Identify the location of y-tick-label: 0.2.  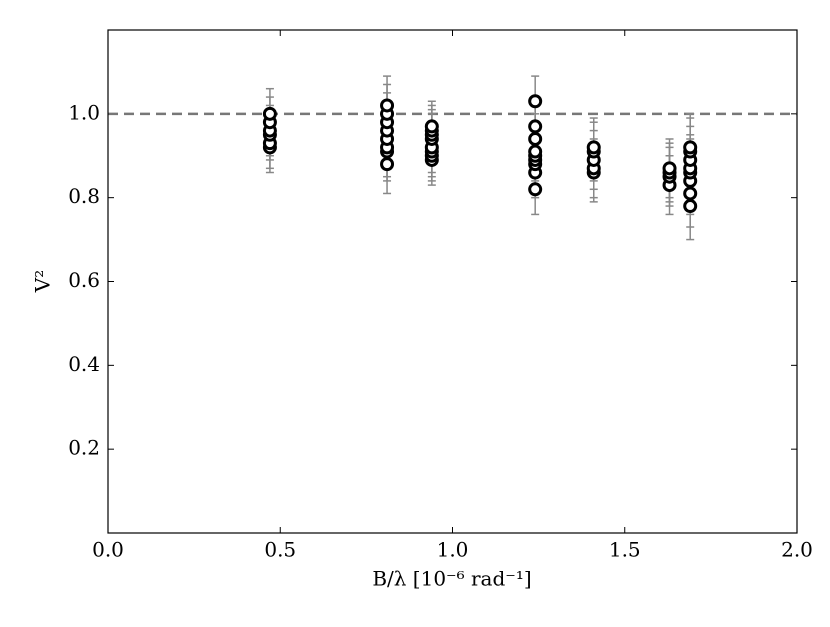
(84, 448).